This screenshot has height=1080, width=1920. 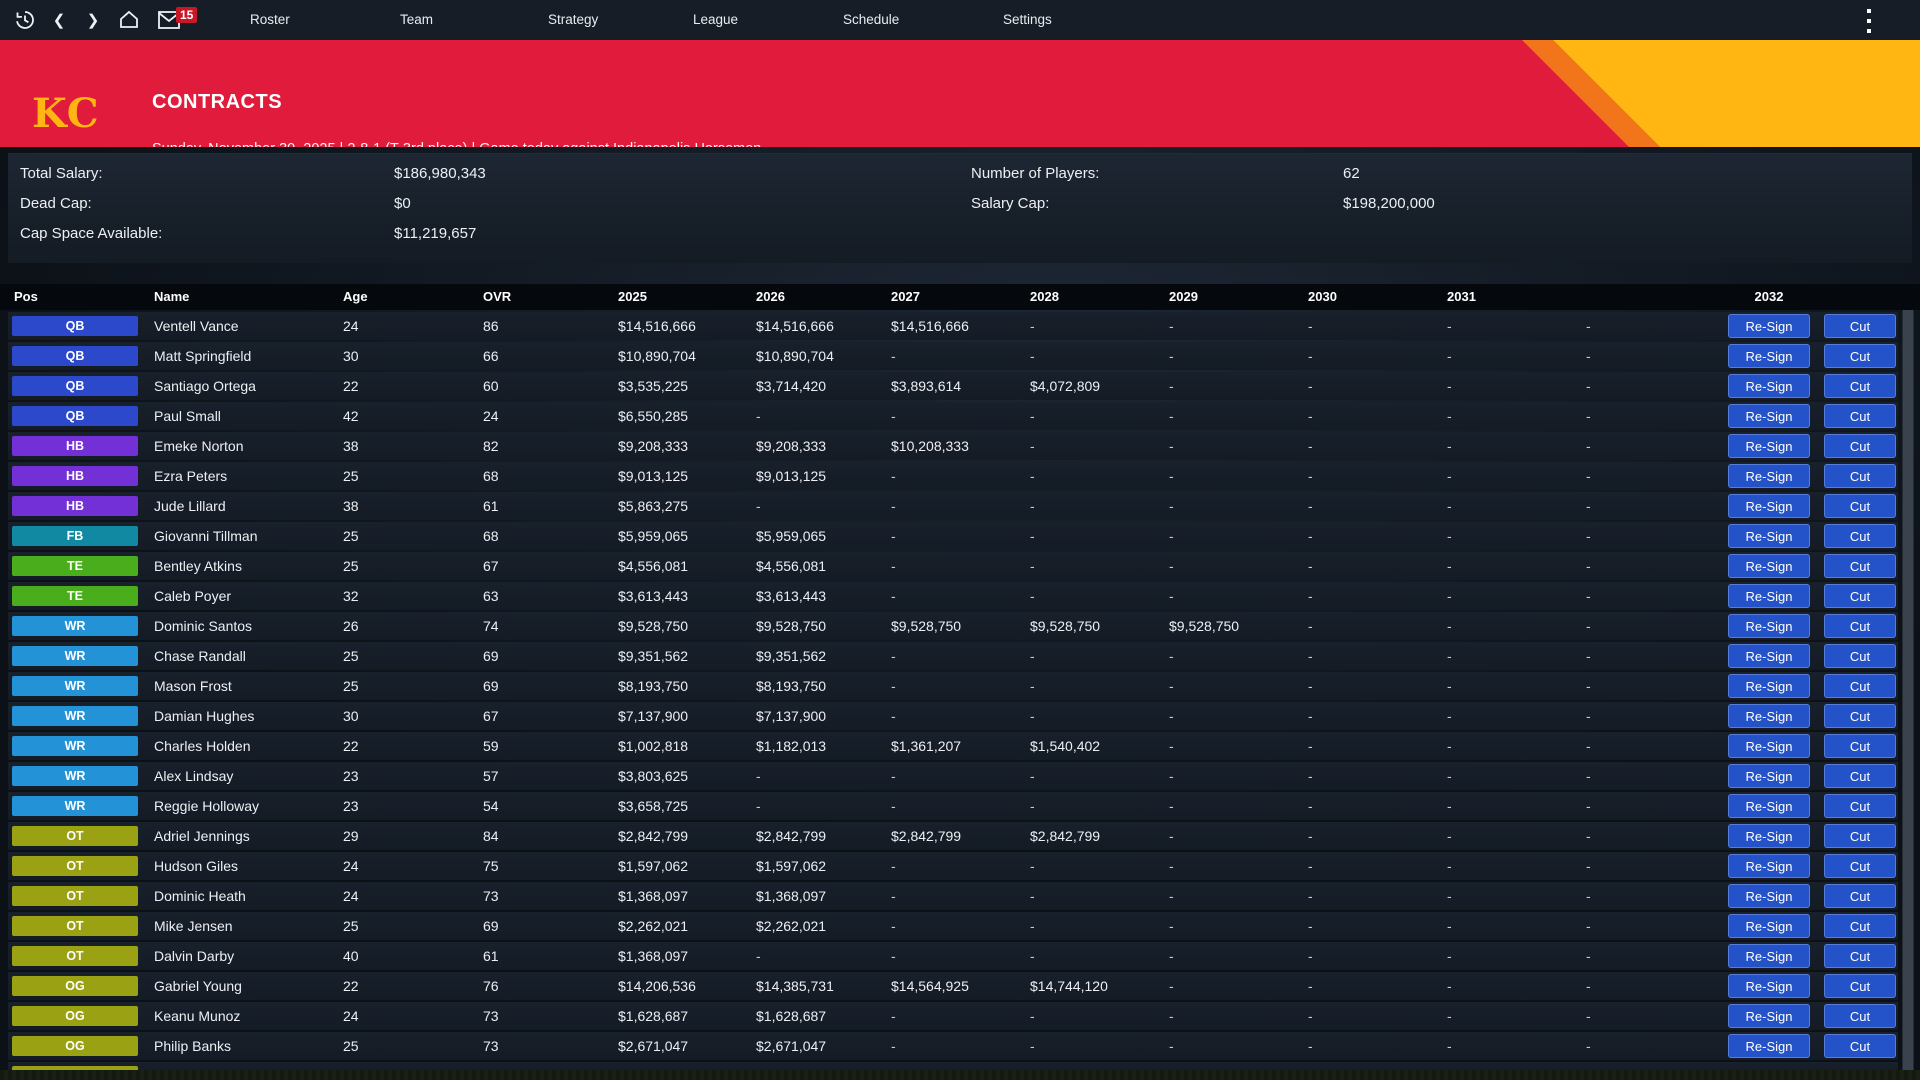 What do you see at coordinates (1204, 626) in the screenshot?
I see `salary-2029: $9,528,750` at bounding box center [1204, 626].